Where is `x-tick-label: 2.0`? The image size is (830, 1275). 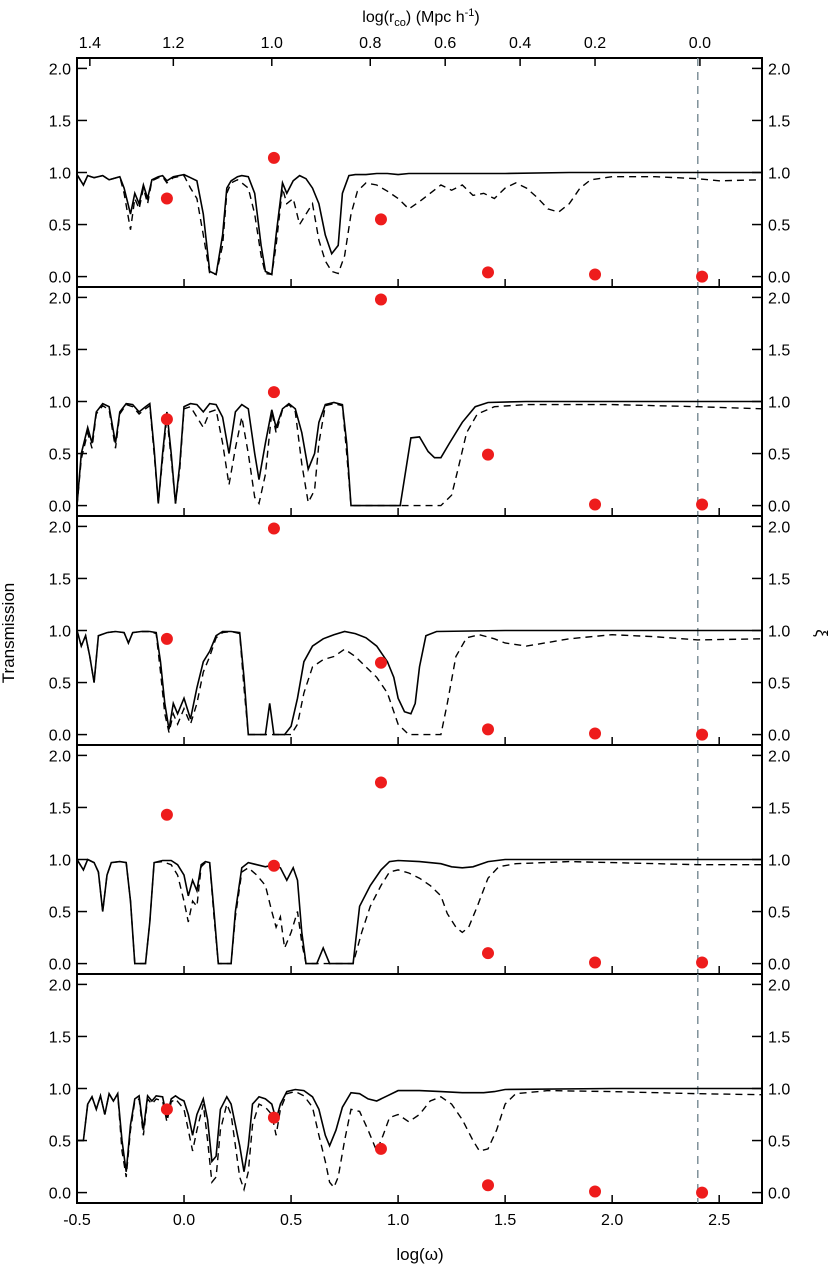 x-tick-label: 2.0 is located at coordinates (612, 1220).